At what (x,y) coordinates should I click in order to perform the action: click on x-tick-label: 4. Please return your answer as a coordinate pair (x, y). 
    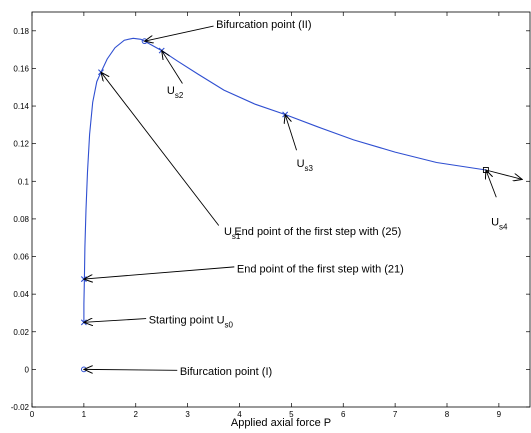
    Looking at the image, I should click on (239, 414).